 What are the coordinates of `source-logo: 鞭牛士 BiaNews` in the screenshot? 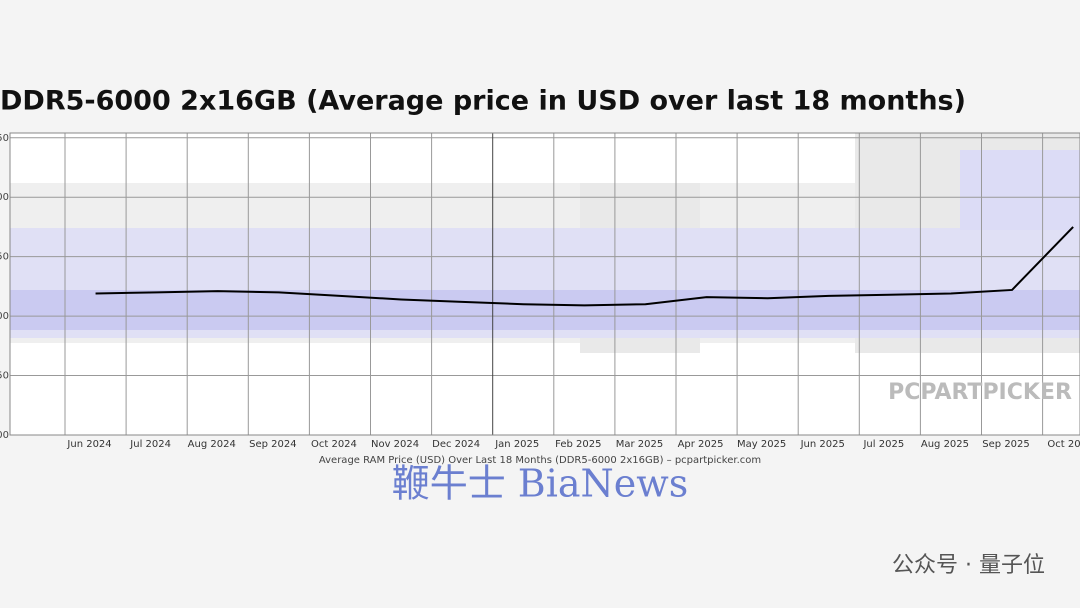 It's located at (540, 484).